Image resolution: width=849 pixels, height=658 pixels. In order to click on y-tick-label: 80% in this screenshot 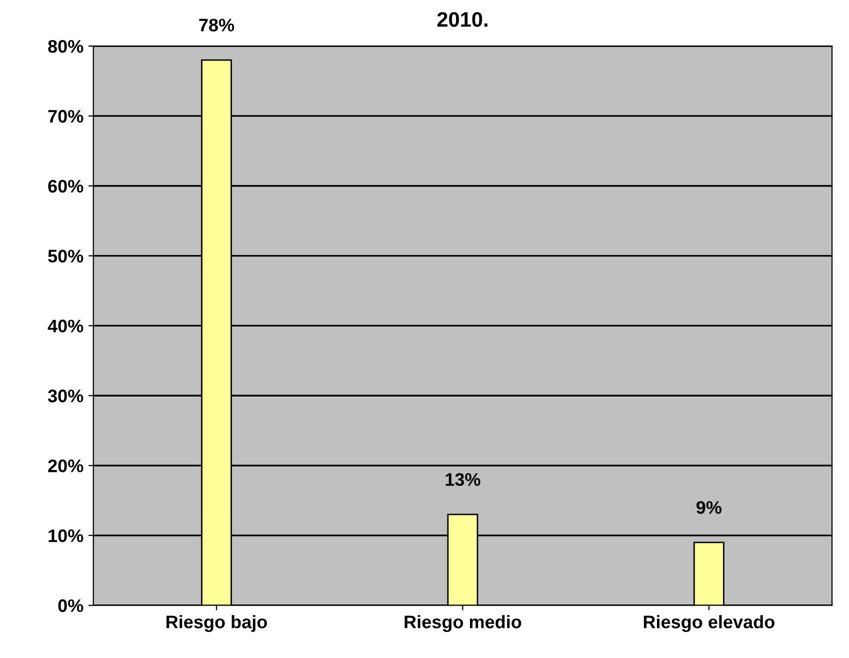, I will do `click(66, 46)`.